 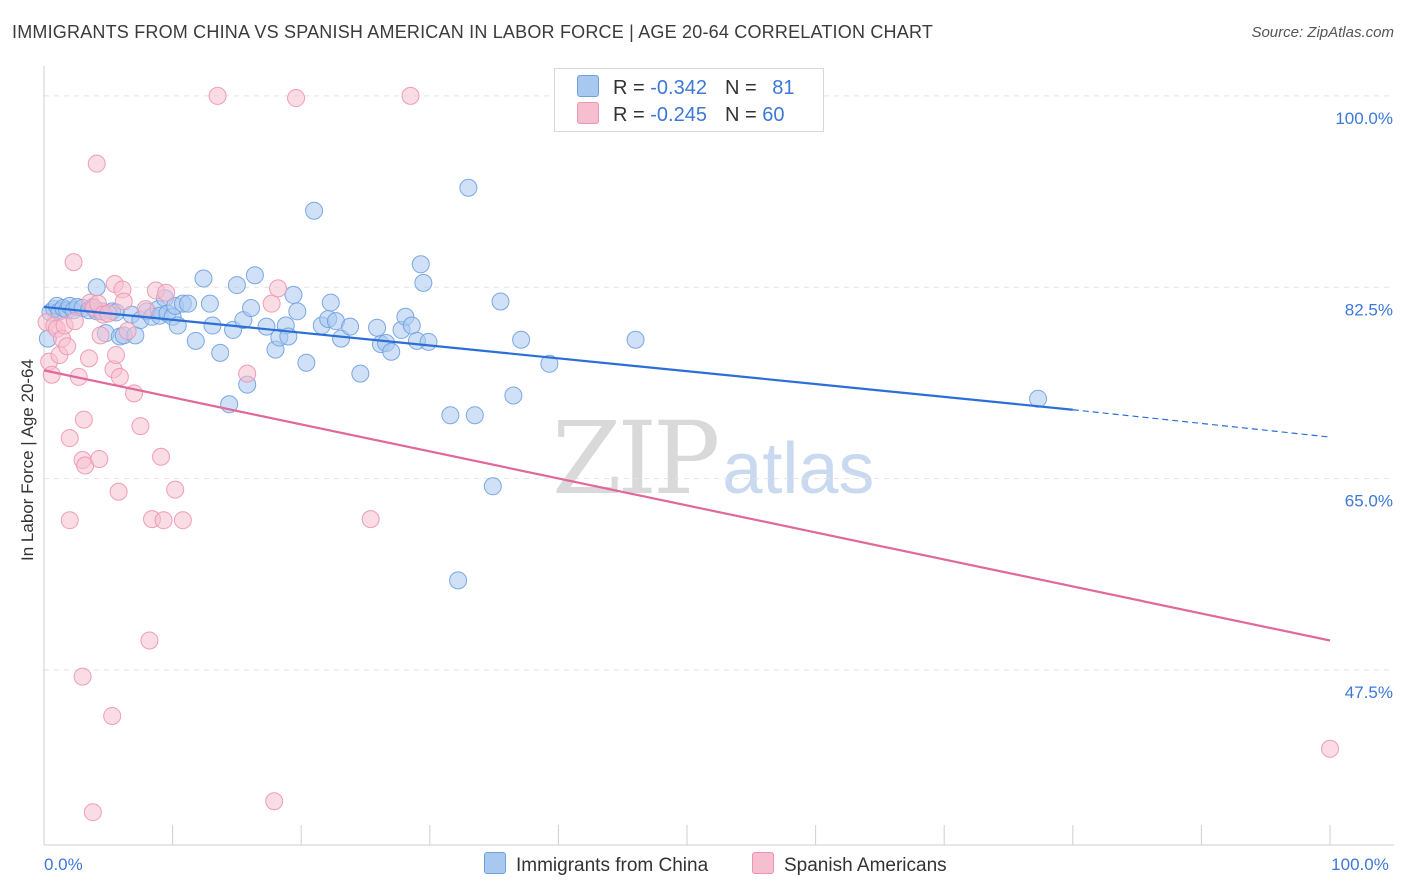 What do you see at coordinates (1322, 32) in the screenshot?
I see `source-credit: Source: ZipAtlas.com` at bounding box center [1322, 32].